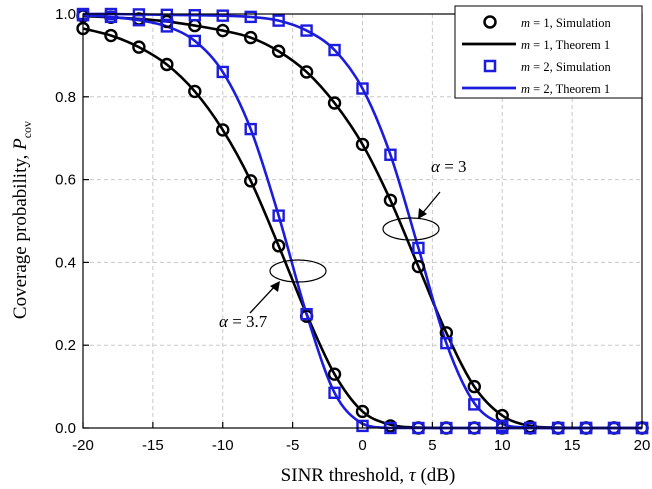 This screenshot has height=489, width=652. Describe the element at coordinates (570, 23) in the screenshot. I see `legend-entry-1-text: = 1, Simulation` at that location.